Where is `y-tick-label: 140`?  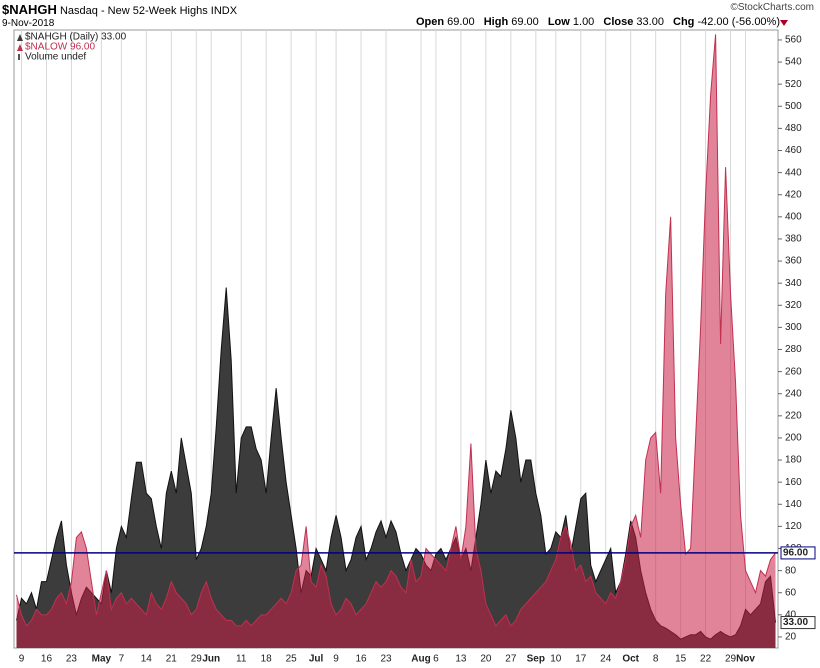 y-tick-label: 140 is located at coordinates (793, 504).